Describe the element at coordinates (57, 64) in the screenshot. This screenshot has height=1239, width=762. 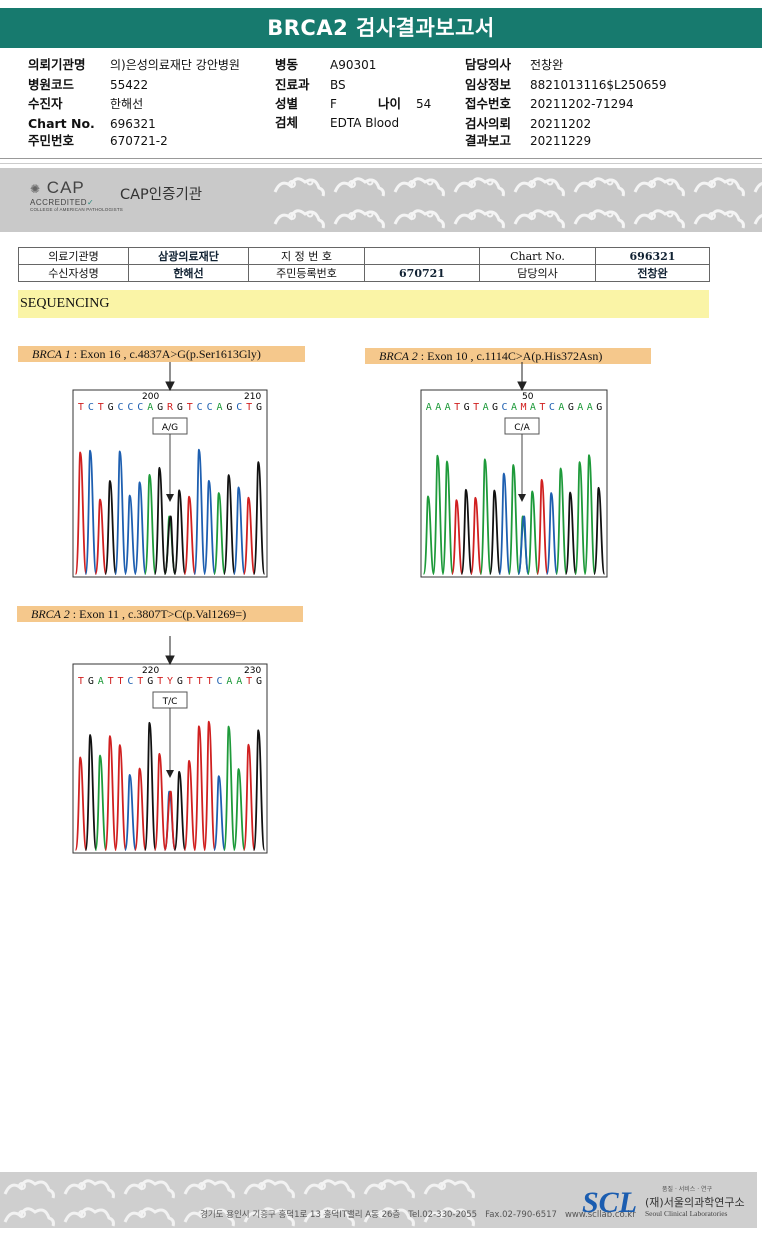
I see `label-requesting-institution: 의뢰기관명` at that location.